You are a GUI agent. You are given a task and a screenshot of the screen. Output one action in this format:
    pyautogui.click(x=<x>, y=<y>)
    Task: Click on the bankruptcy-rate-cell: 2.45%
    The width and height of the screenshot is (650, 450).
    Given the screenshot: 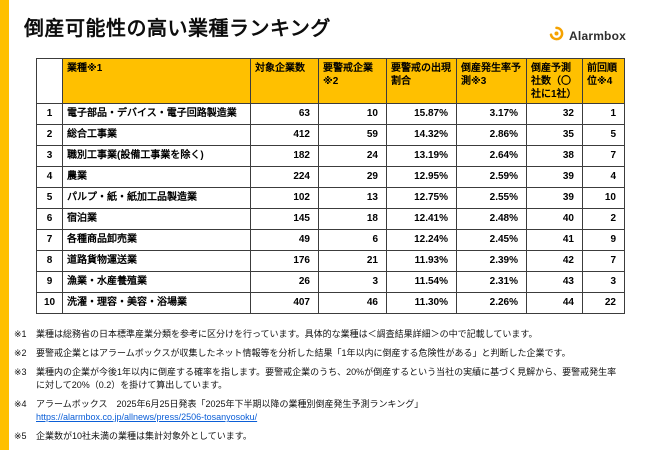 What is the action you would take?
    pyautogui.click(x=491, y=240)
    